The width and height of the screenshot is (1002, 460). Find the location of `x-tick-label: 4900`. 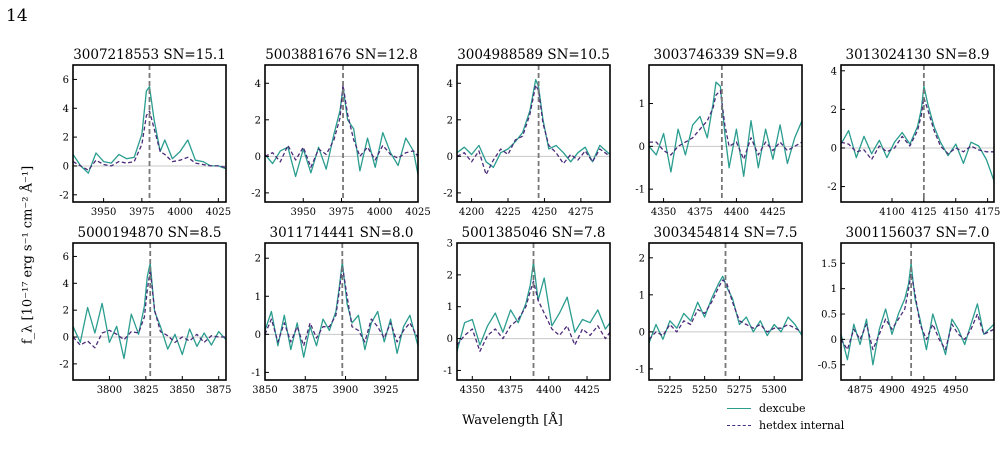

x-tick-label: 4900 is located at coordinates (891, 390).